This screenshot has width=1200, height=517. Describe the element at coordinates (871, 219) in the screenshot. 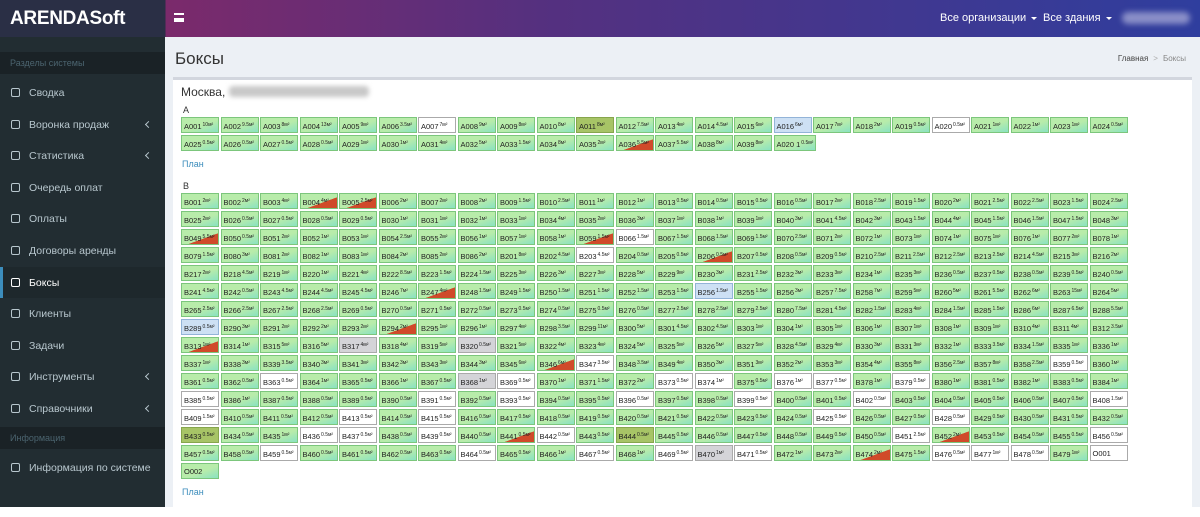

I see `box: B0423м²` at that location.